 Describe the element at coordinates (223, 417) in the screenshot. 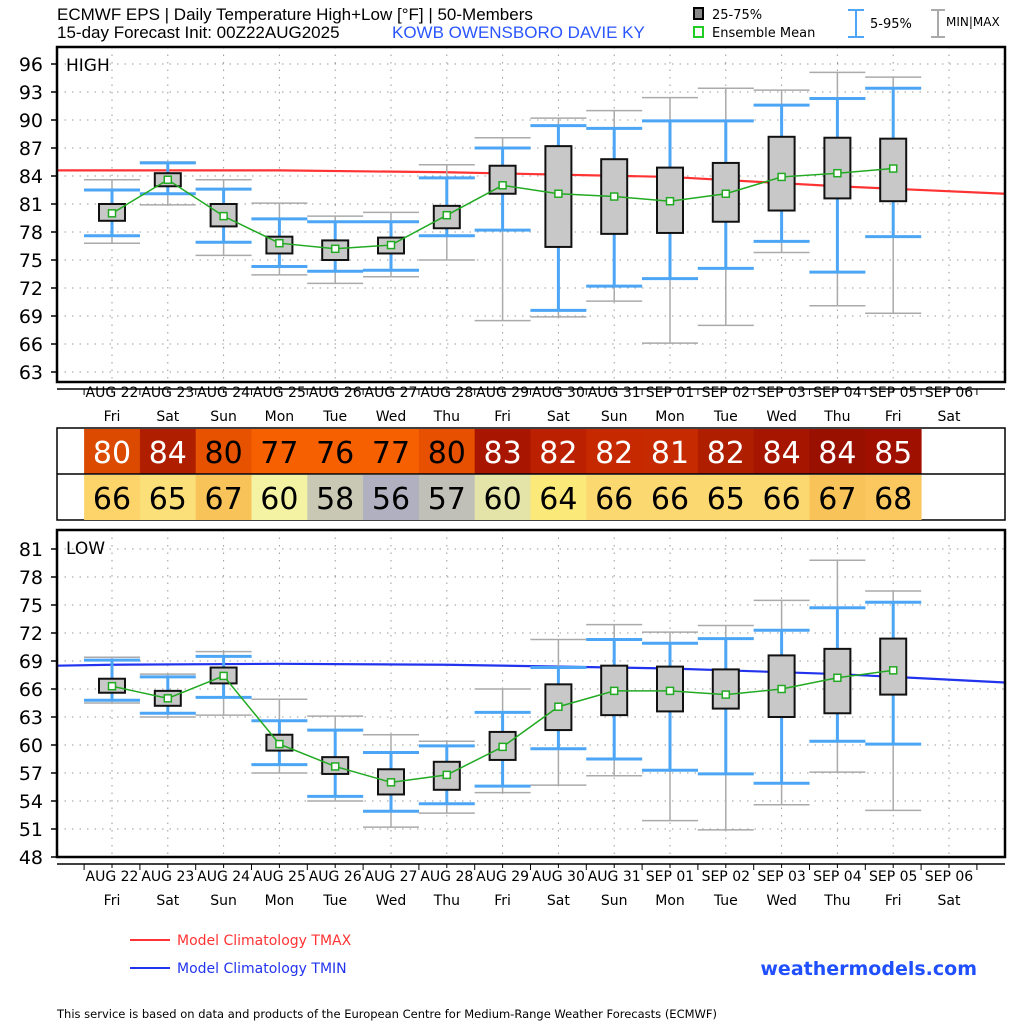

I see `x-weekday-label: Sun` at that location.